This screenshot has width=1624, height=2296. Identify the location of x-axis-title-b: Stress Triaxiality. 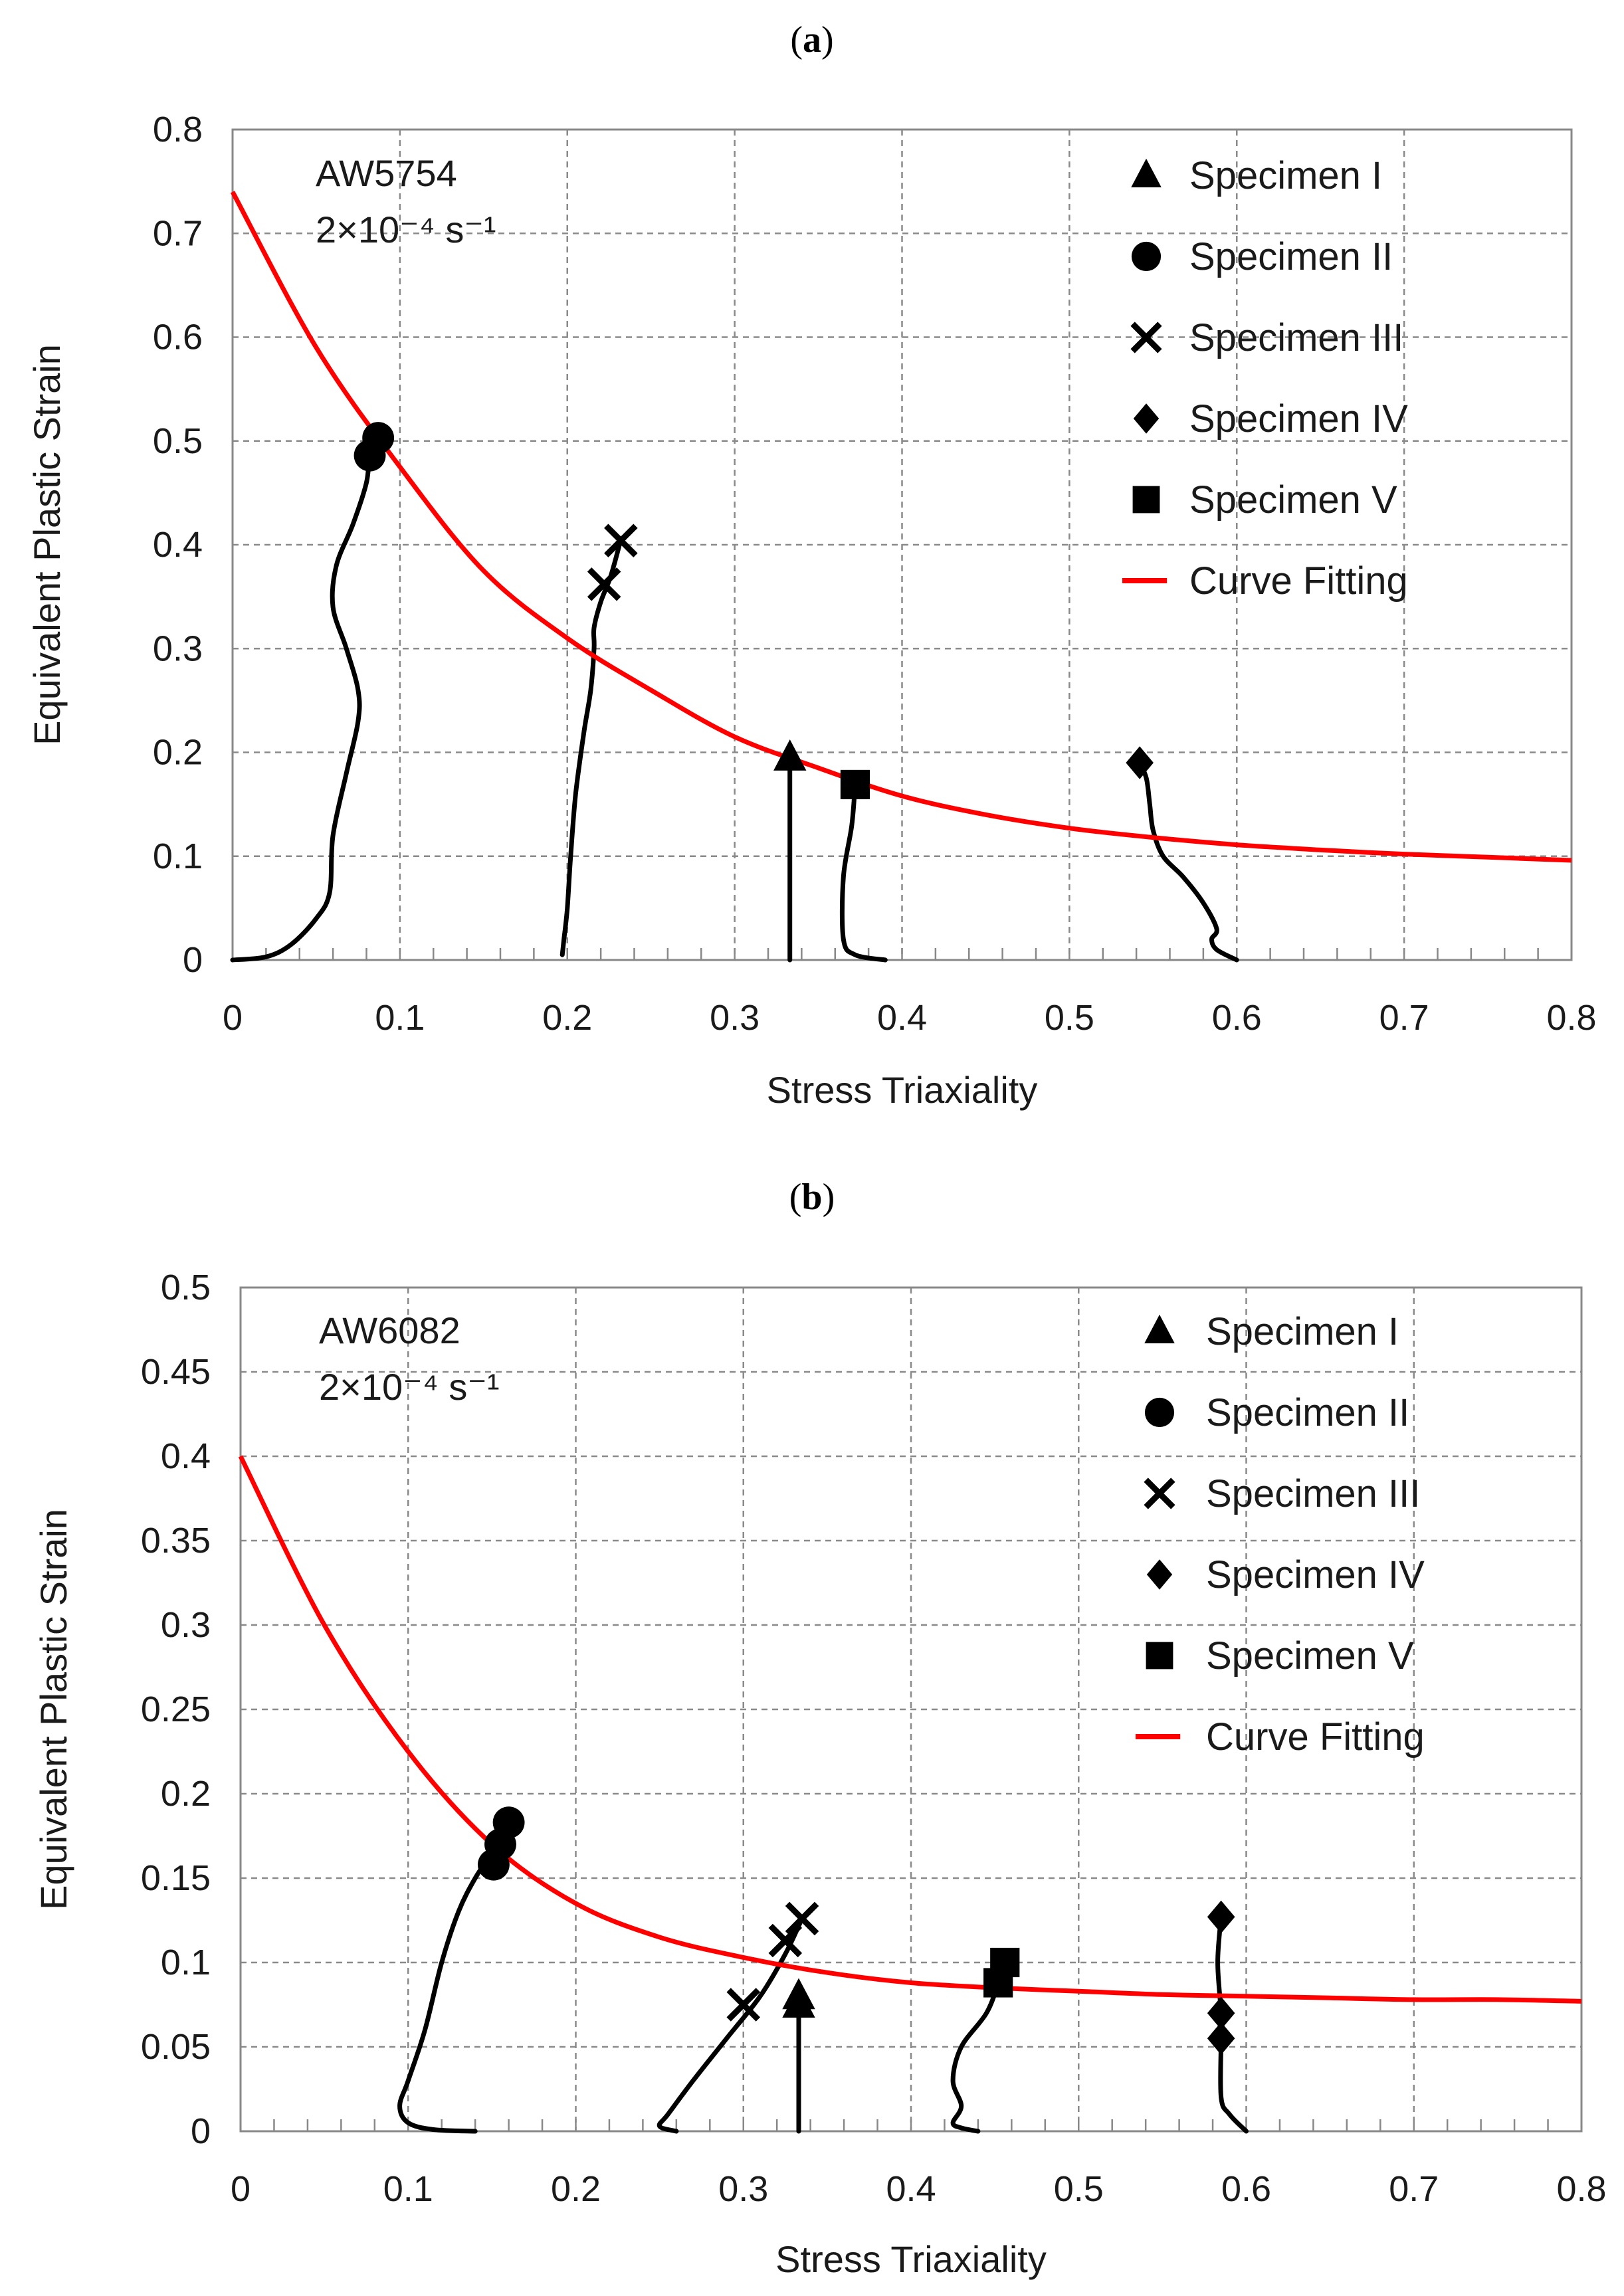
(911, 2259).